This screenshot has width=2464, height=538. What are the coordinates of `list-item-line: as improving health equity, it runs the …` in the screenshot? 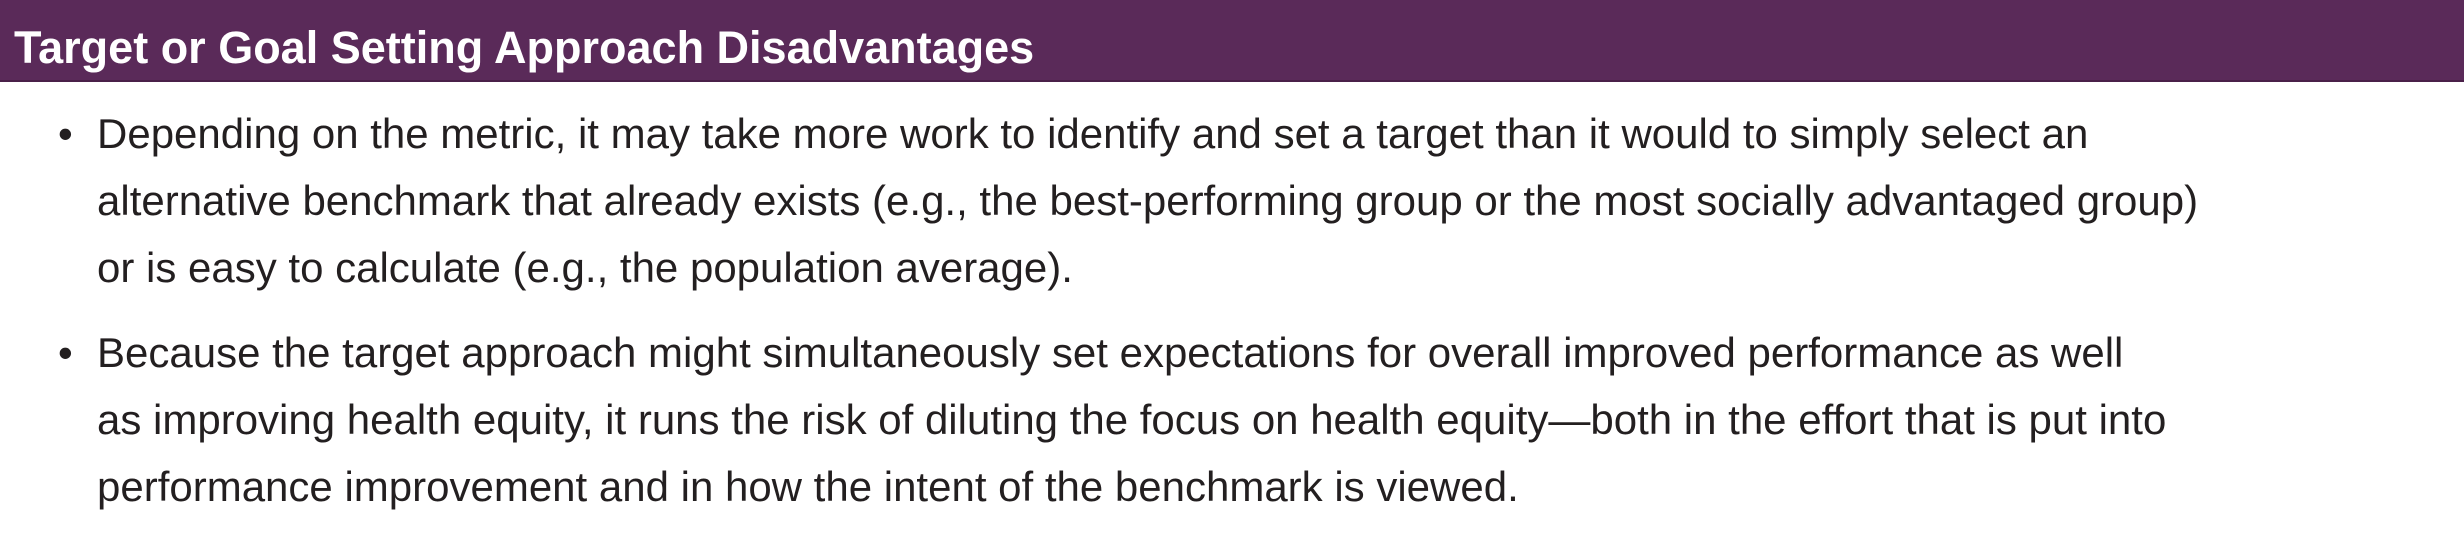 It's located at (1132, 419).